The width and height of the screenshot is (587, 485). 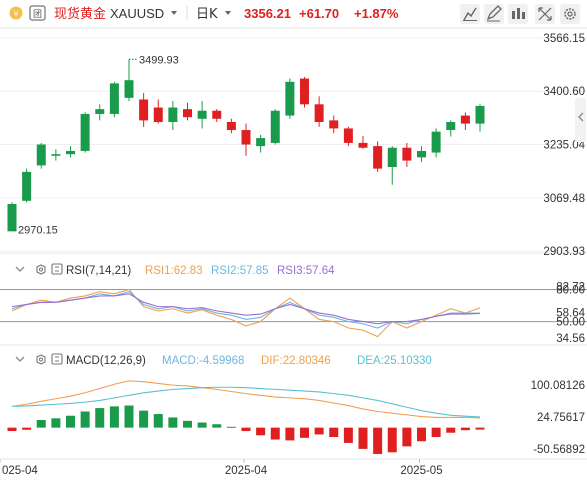 What do you see at coordinates (207, 14) in the screenshot?
I see `period-selector: 日K` at bounding box center [207, 14].